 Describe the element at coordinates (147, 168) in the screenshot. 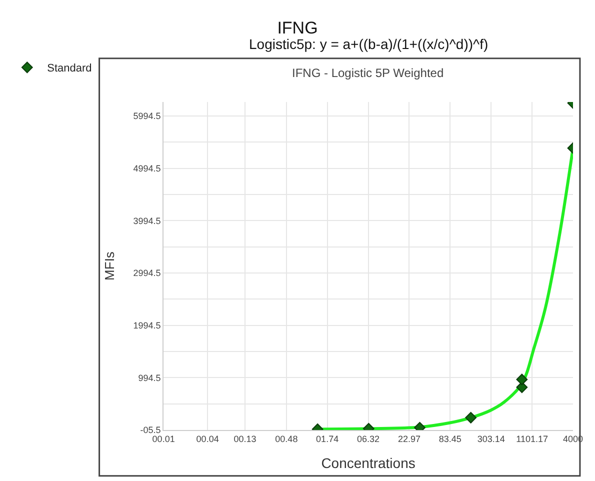

I see `y-tick-label: 4994.5` at that location.